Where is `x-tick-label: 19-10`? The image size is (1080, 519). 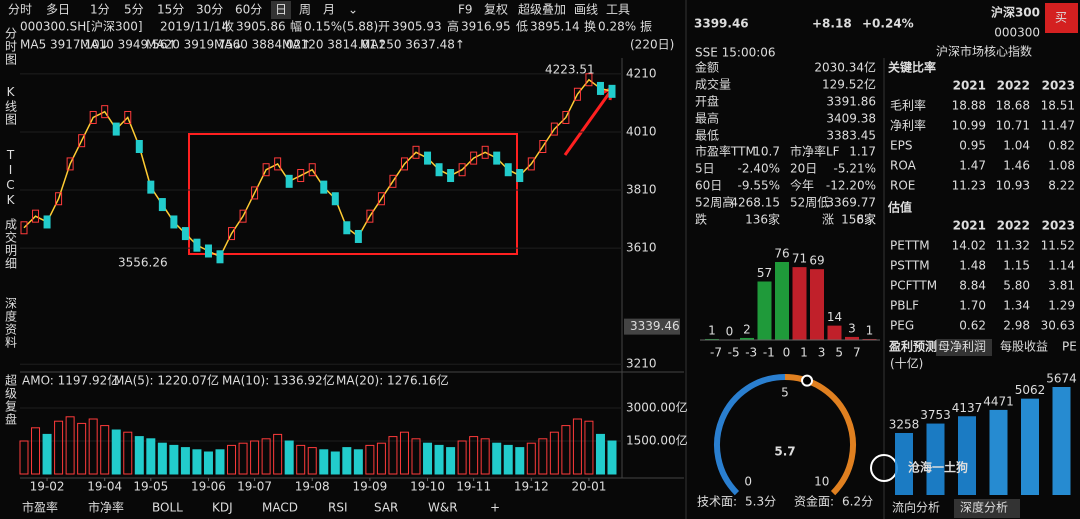
x-tick-label: 19-10 is located at coordinates (427, 487).